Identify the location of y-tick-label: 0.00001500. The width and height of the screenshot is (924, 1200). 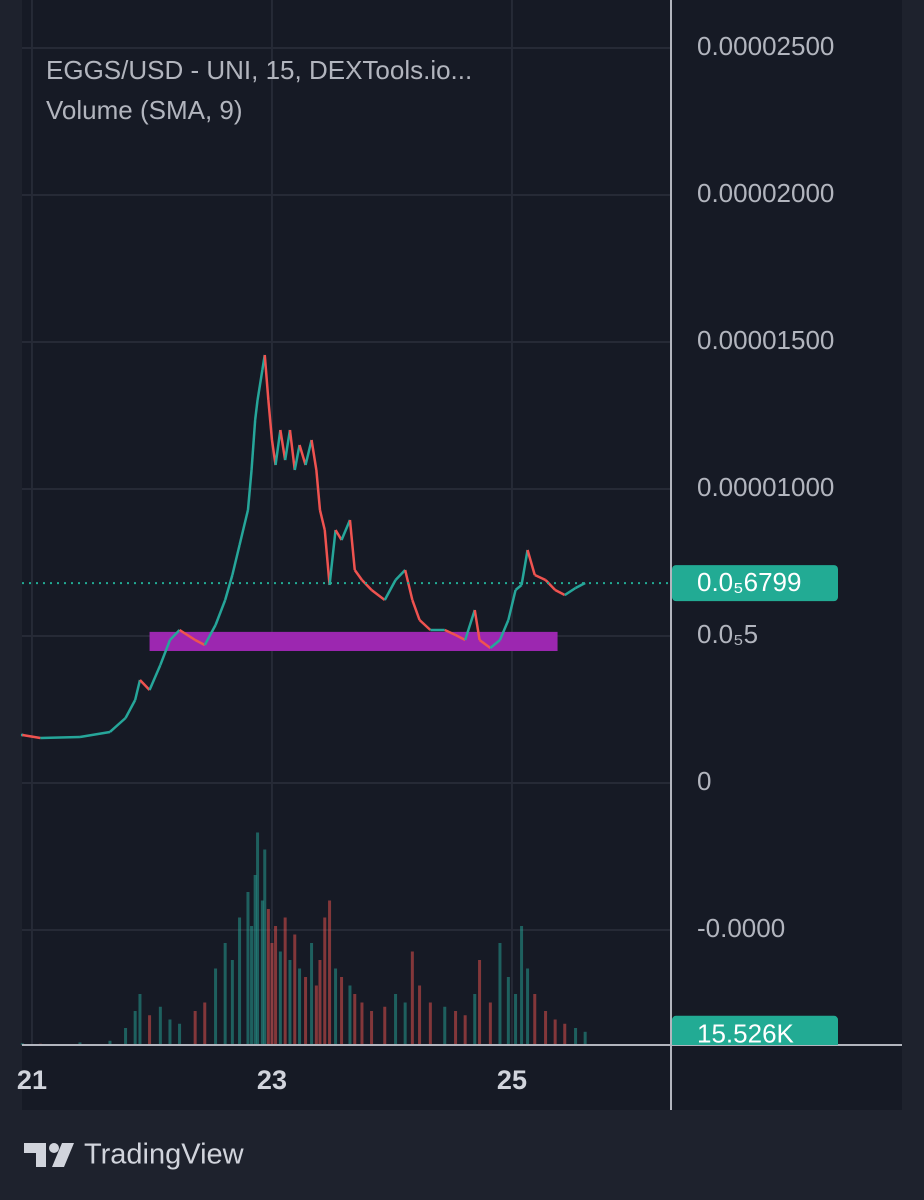
(765, 340).